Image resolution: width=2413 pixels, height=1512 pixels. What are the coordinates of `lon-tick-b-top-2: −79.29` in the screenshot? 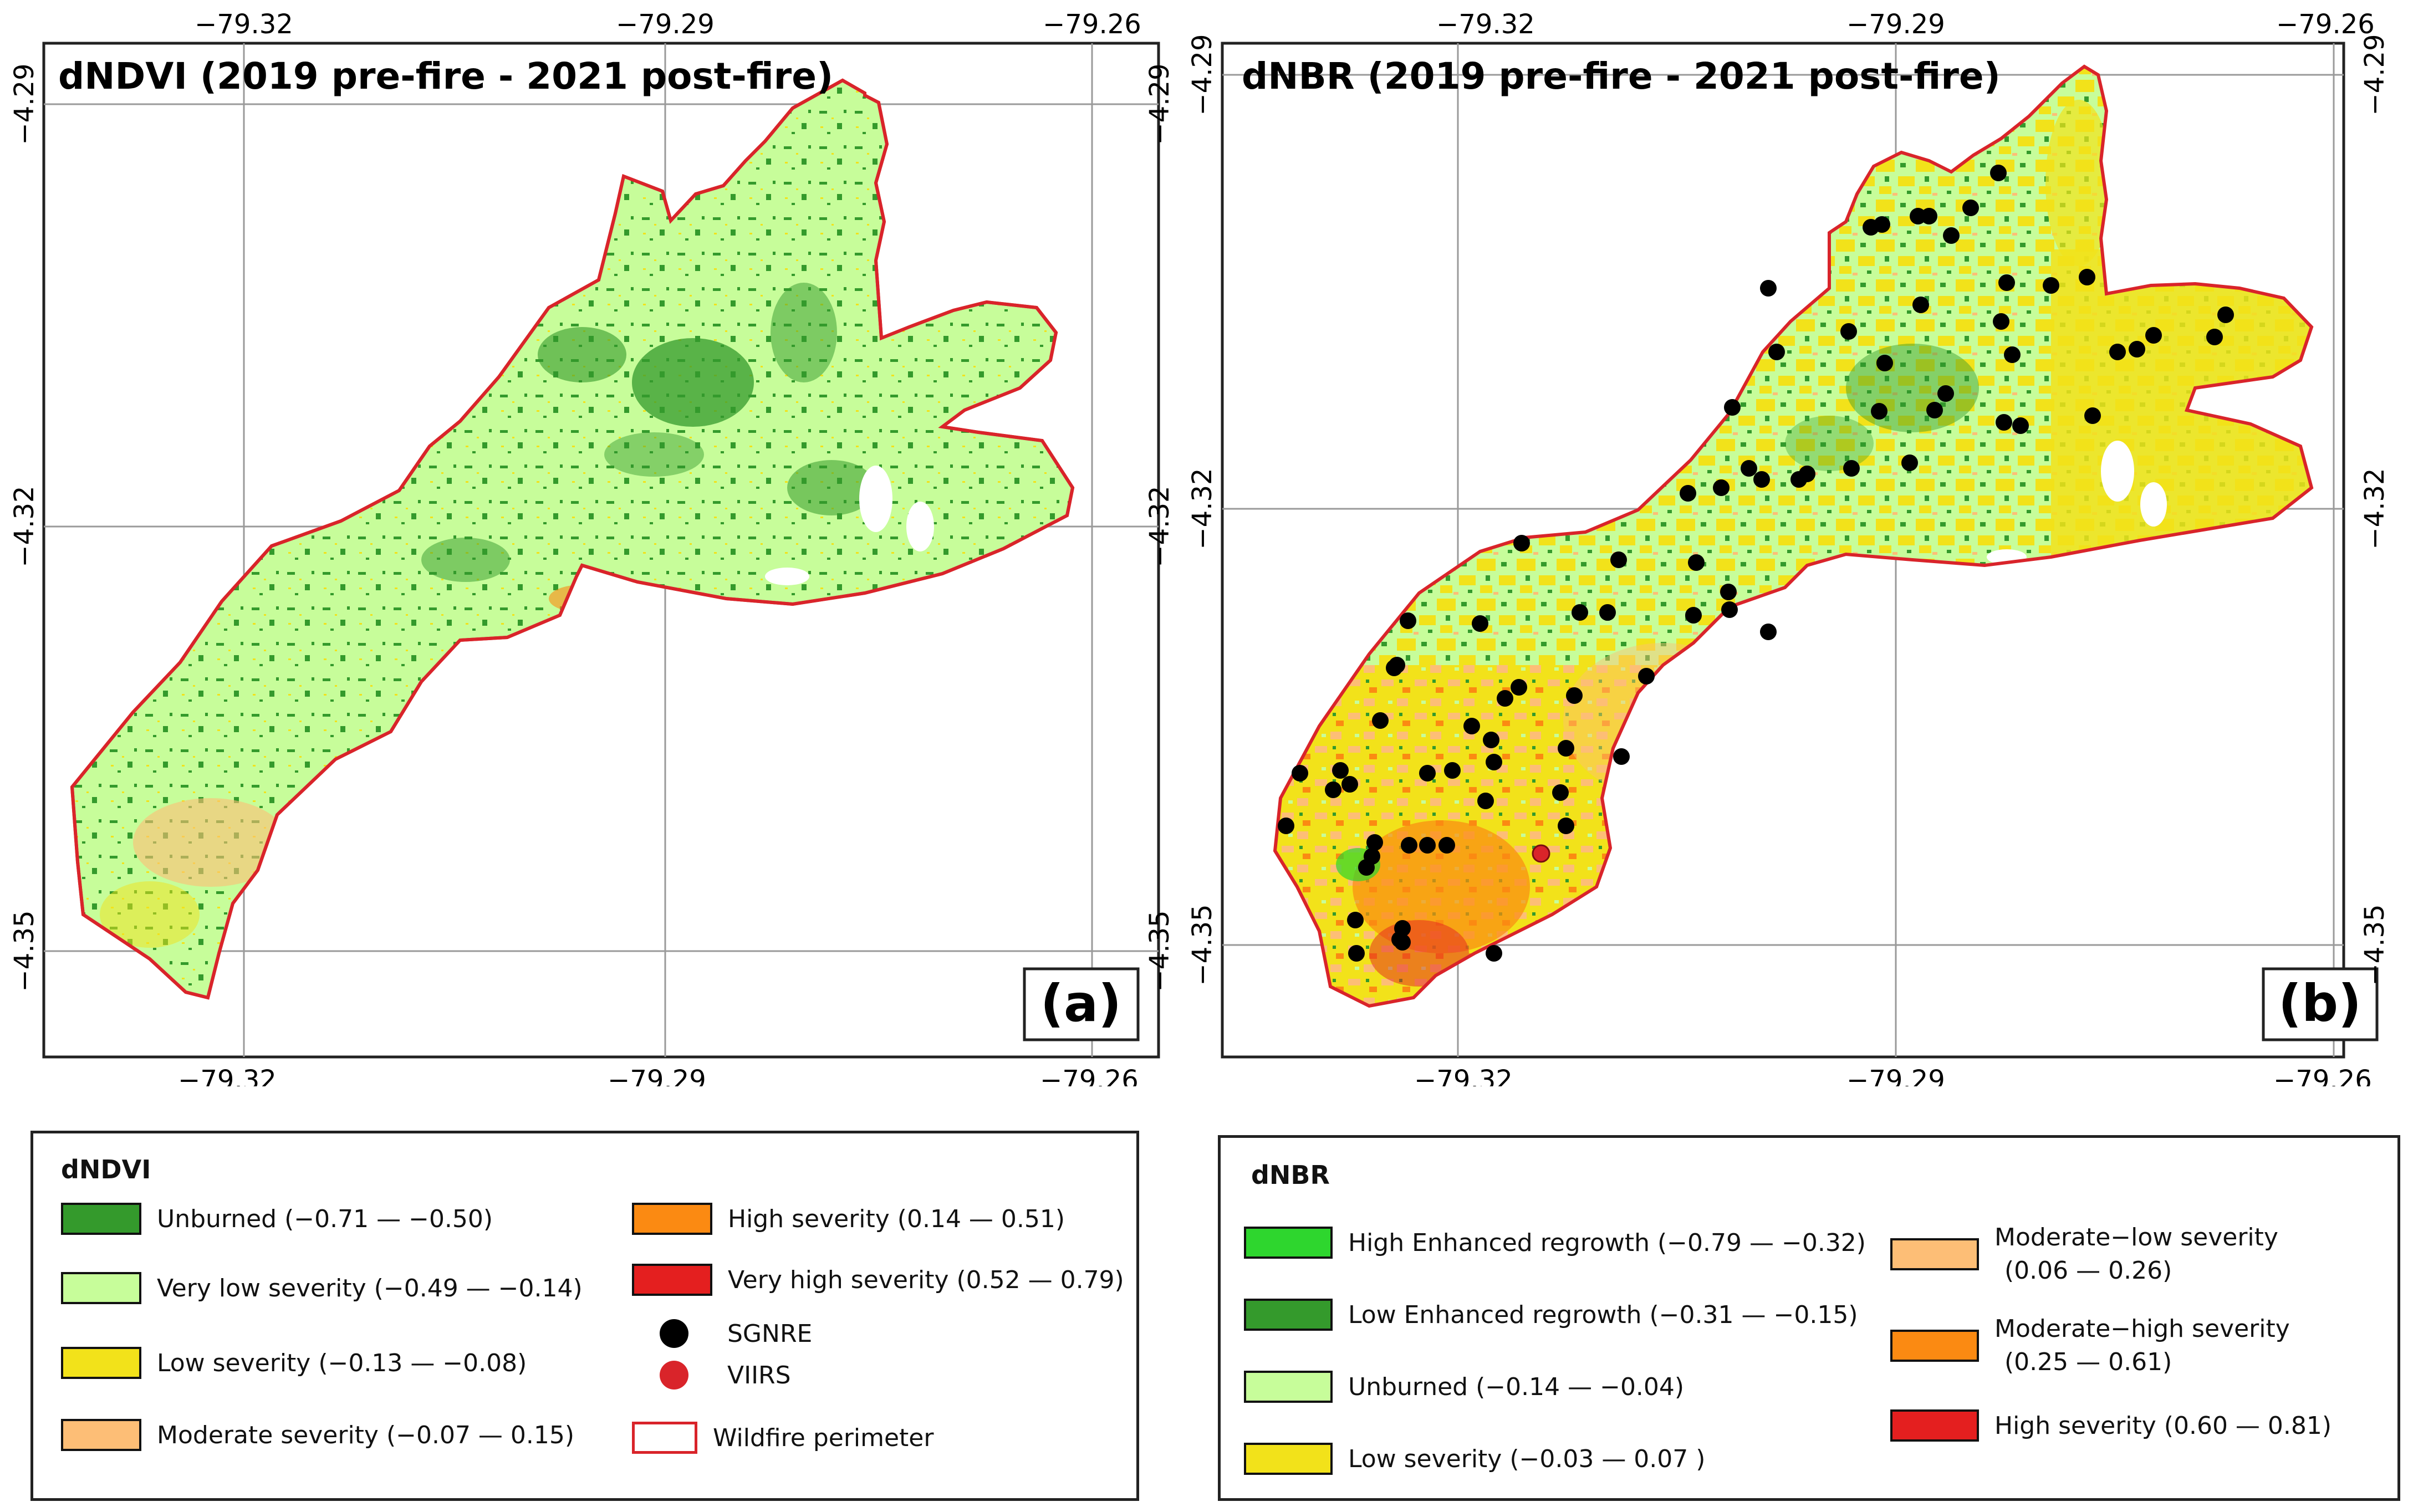 It's located at (1895, 24).